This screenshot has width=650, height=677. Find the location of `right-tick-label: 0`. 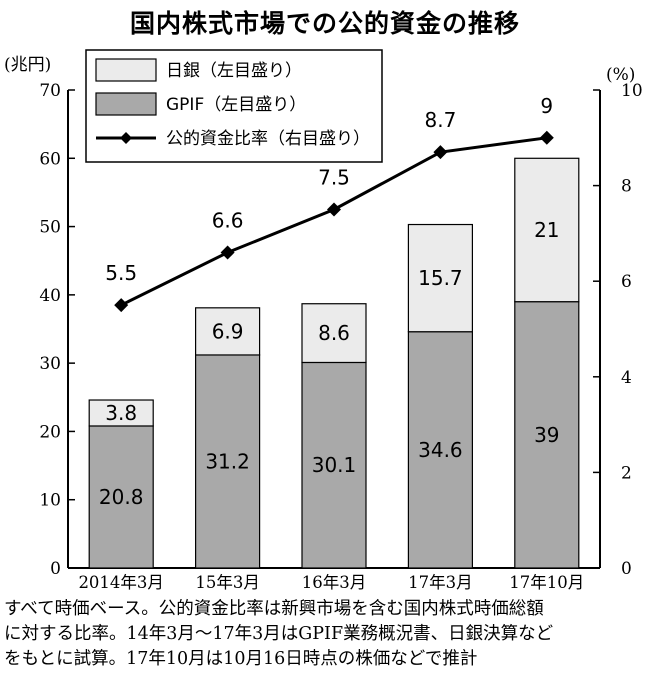

right-tick-label: 0 is located at coordinates (626, 569).